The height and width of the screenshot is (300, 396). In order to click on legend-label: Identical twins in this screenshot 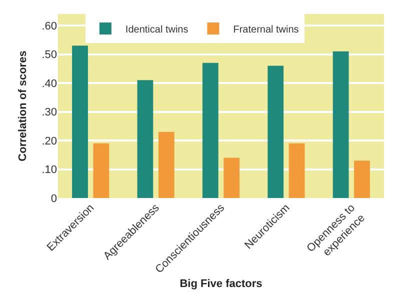, I will do `click(156, 30)`.